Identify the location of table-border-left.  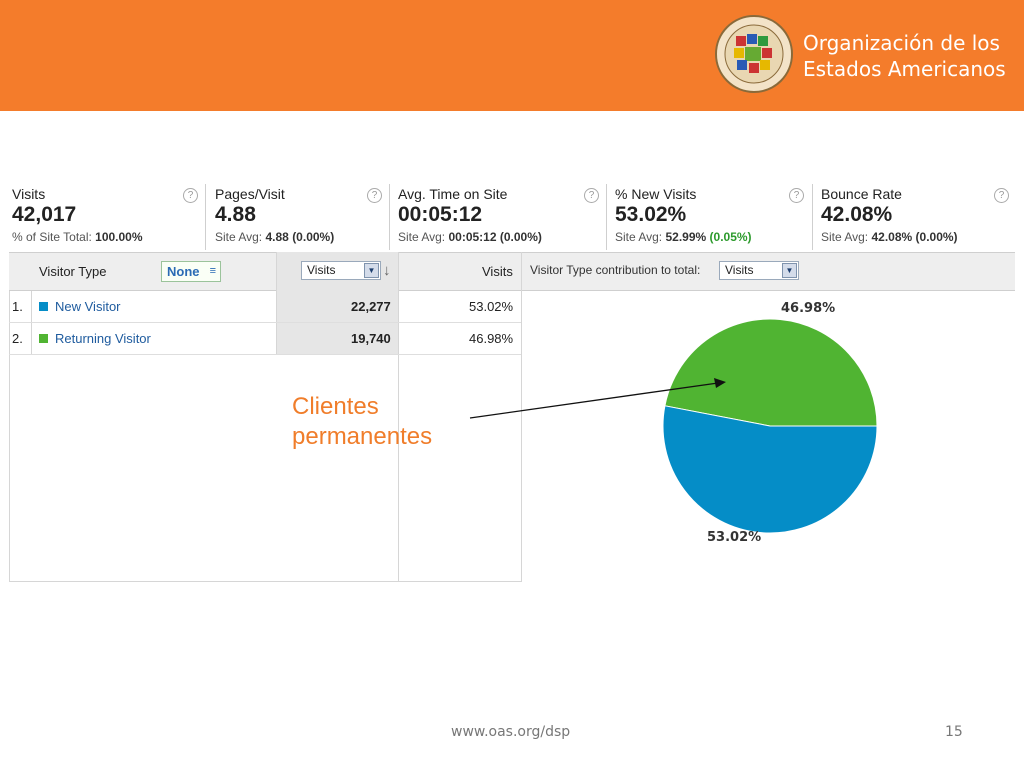
(9, 436).